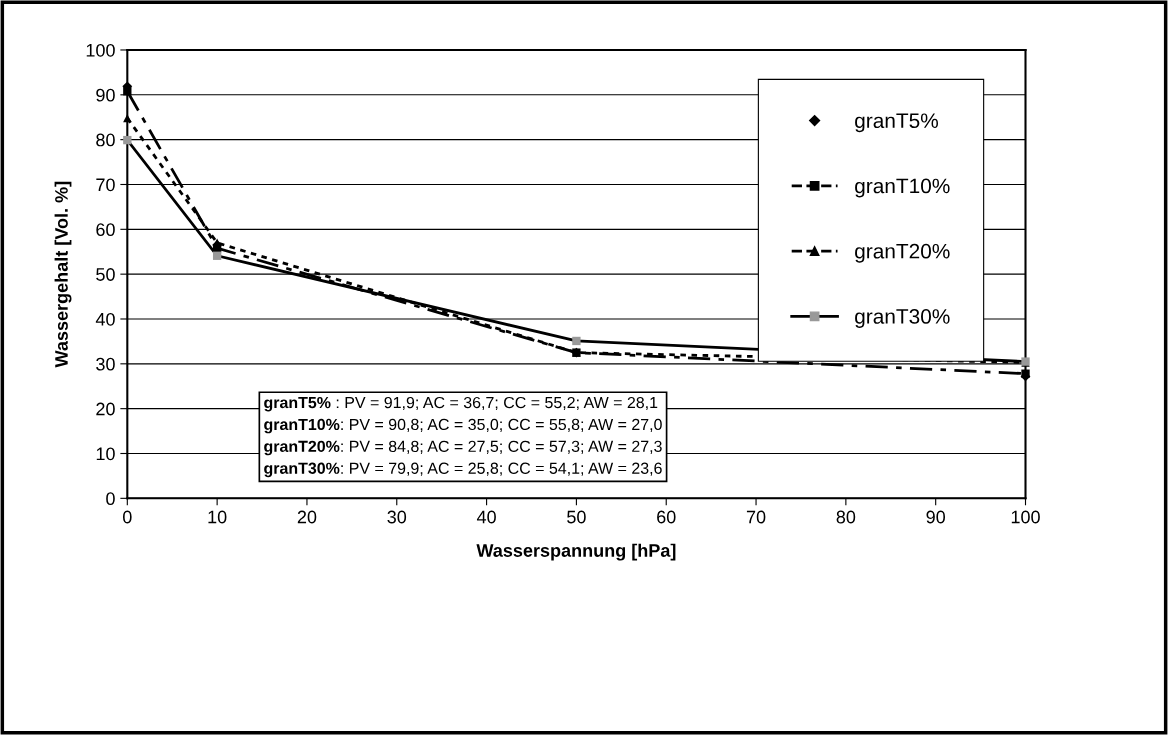 The width and height of the screenshot is (1168, 735). Describe the element at coordinates (105, 140) in the screenshot. I see `y-tick-label: 80` at that location.